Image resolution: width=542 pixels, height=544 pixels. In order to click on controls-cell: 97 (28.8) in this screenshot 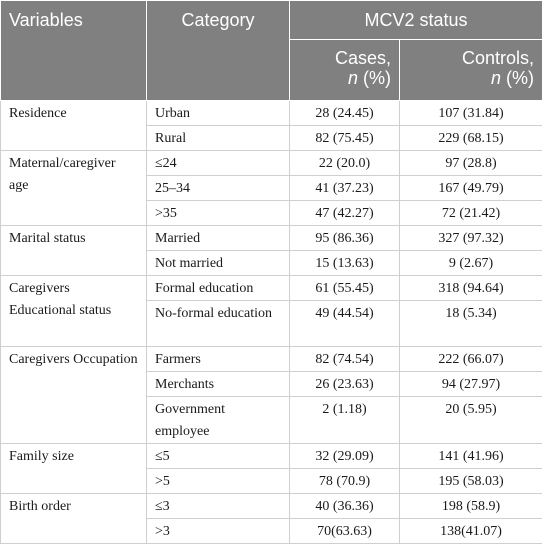, I will do `click(471, 163)`.